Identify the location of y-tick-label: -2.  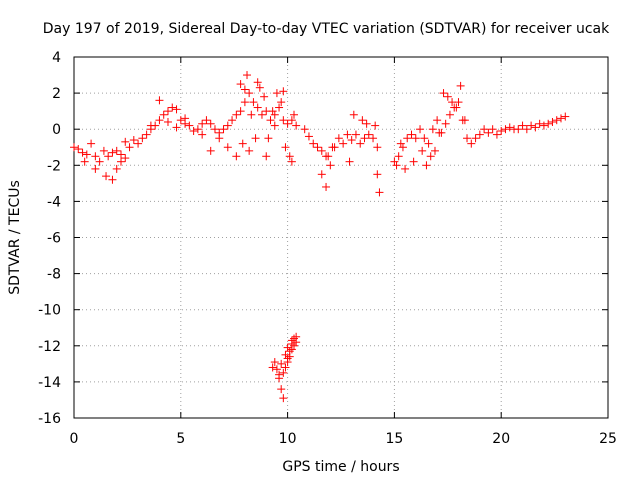
(54, 166).